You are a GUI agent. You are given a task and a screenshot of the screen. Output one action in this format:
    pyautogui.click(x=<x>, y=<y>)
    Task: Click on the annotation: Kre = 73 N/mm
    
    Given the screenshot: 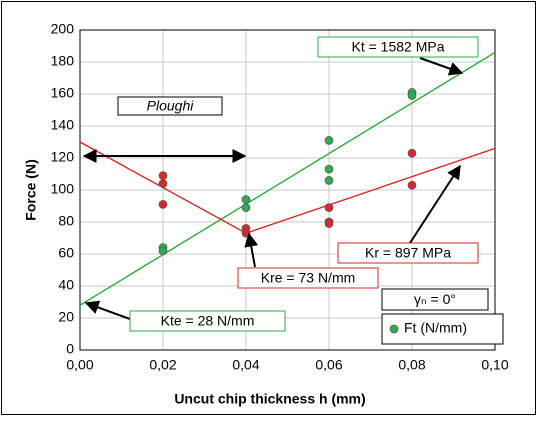 What is the action you would take?
    pyautogui.click(x=308, y=278)
    